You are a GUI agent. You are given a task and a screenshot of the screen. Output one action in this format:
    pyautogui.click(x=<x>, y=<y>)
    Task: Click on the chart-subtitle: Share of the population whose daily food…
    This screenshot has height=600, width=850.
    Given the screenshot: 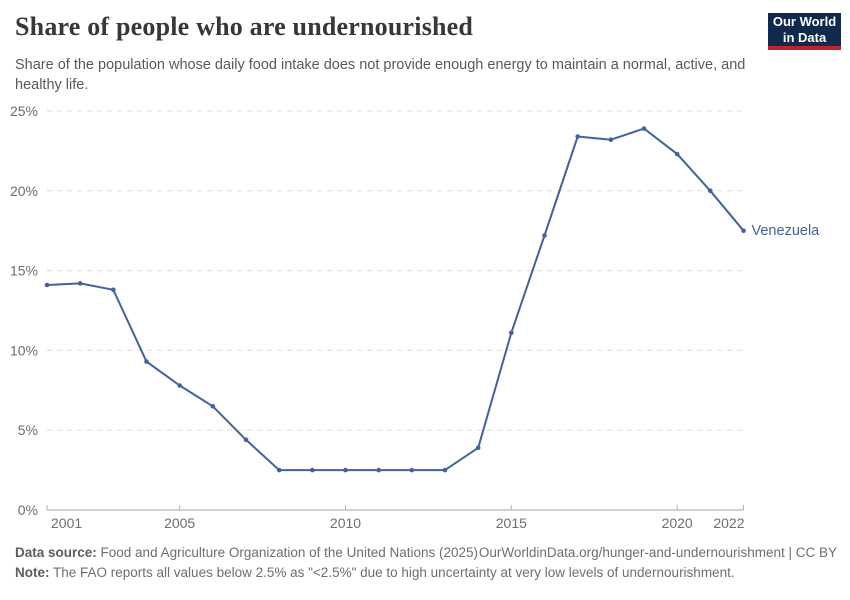 What is the action you would take?
    pyautogui.click(x=380, y=75)
    